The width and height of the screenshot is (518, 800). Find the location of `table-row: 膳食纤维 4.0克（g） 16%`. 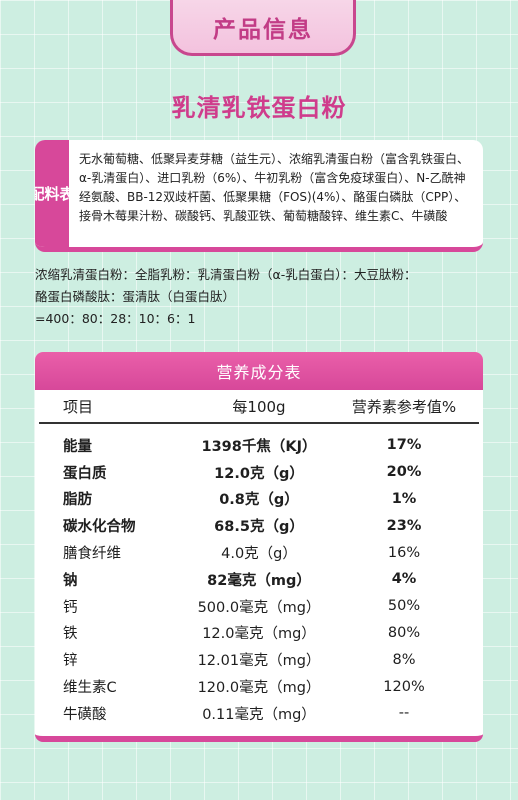

table-row: 膳食纤维 4.0克（g） 16% is located at coordinates (259, 552).